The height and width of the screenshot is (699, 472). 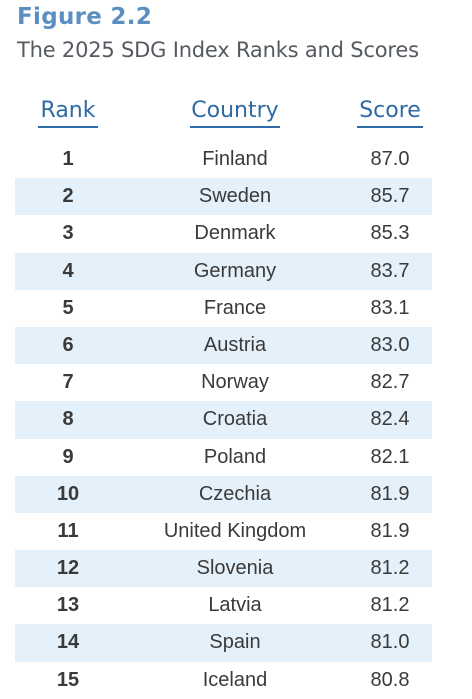 I want to click on table-row: 13 Latvia 81.2, so click(x=223, y=605).